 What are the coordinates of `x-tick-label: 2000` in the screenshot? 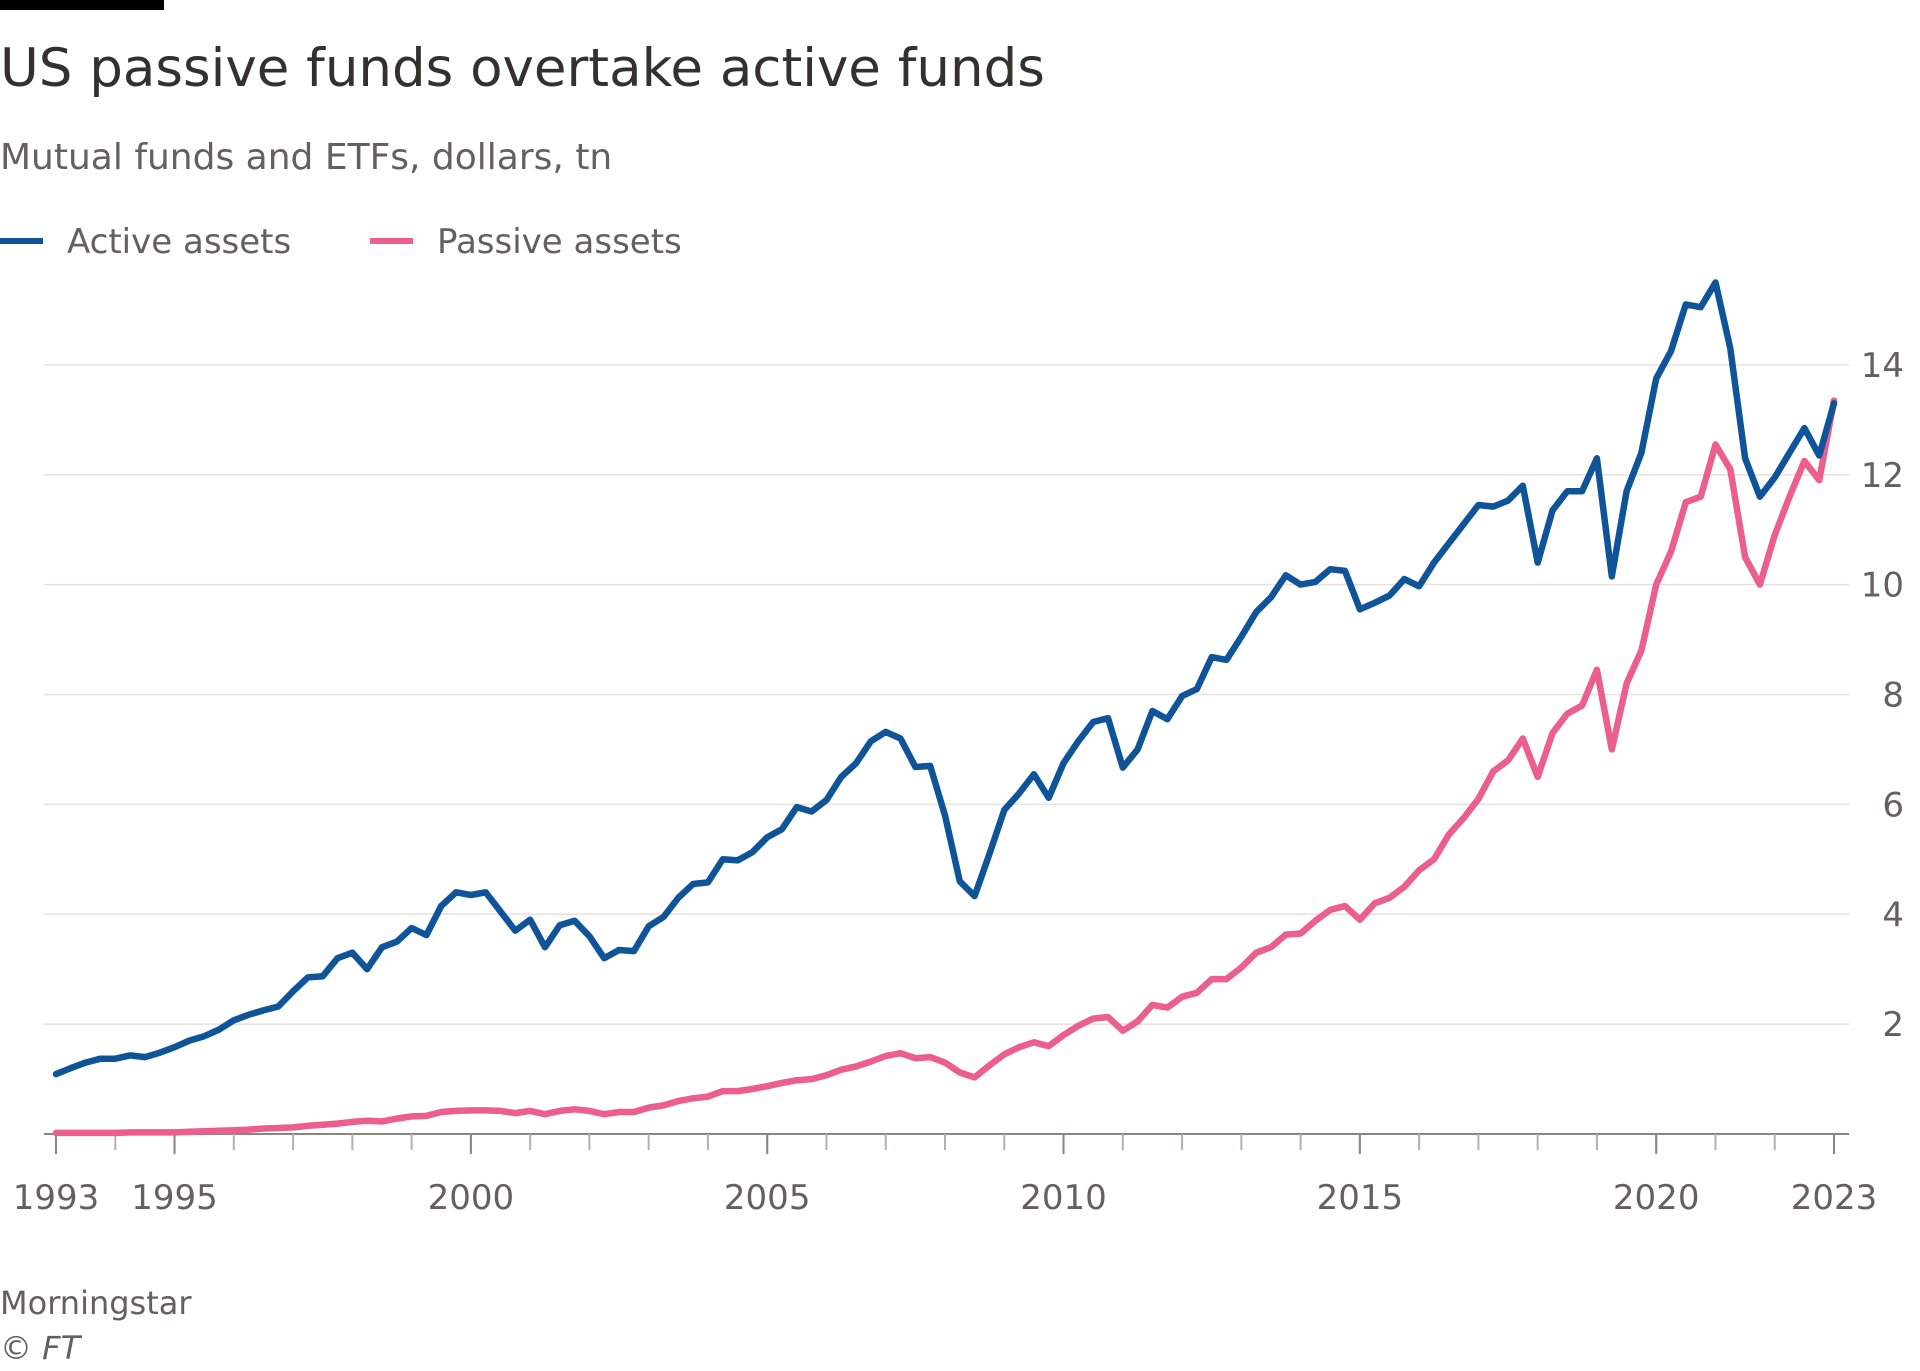 It's located at (471, 1198).